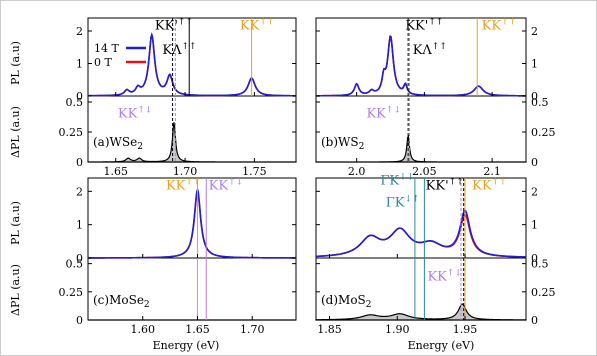 This screenshot has height=356, width=597. Describe the element at coordinates (346, 301) in the screenshot. I see `panel-label: (d)MoS2` at that location.